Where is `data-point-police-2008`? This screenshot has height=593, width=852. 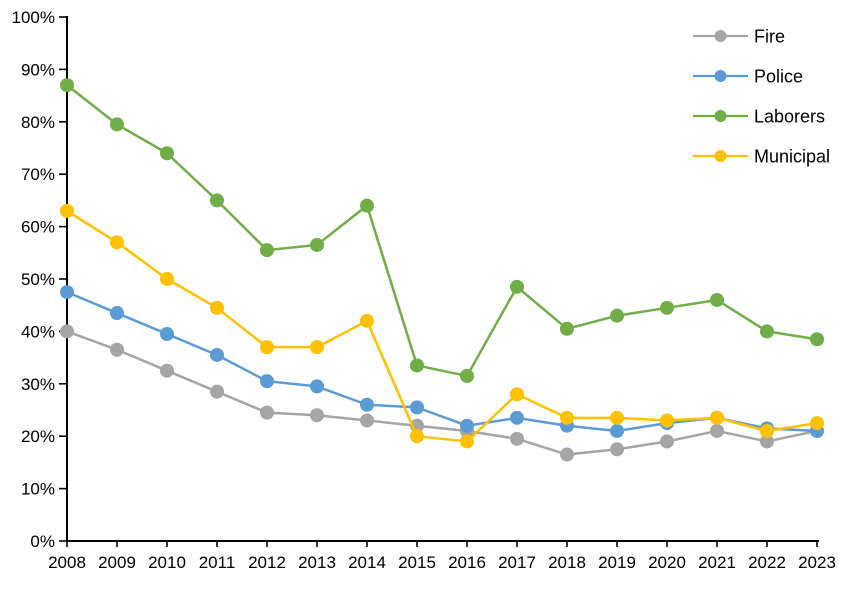
data-point-police-2008 is located at coordinates (67, 292).